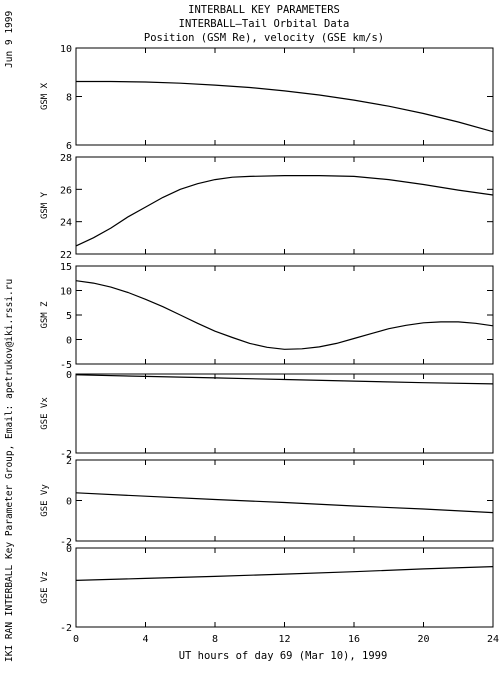  Describe the element at coordinates (69, 98) in the screenshot. I see `y-tick-label-gsm-x: 8` at that location.